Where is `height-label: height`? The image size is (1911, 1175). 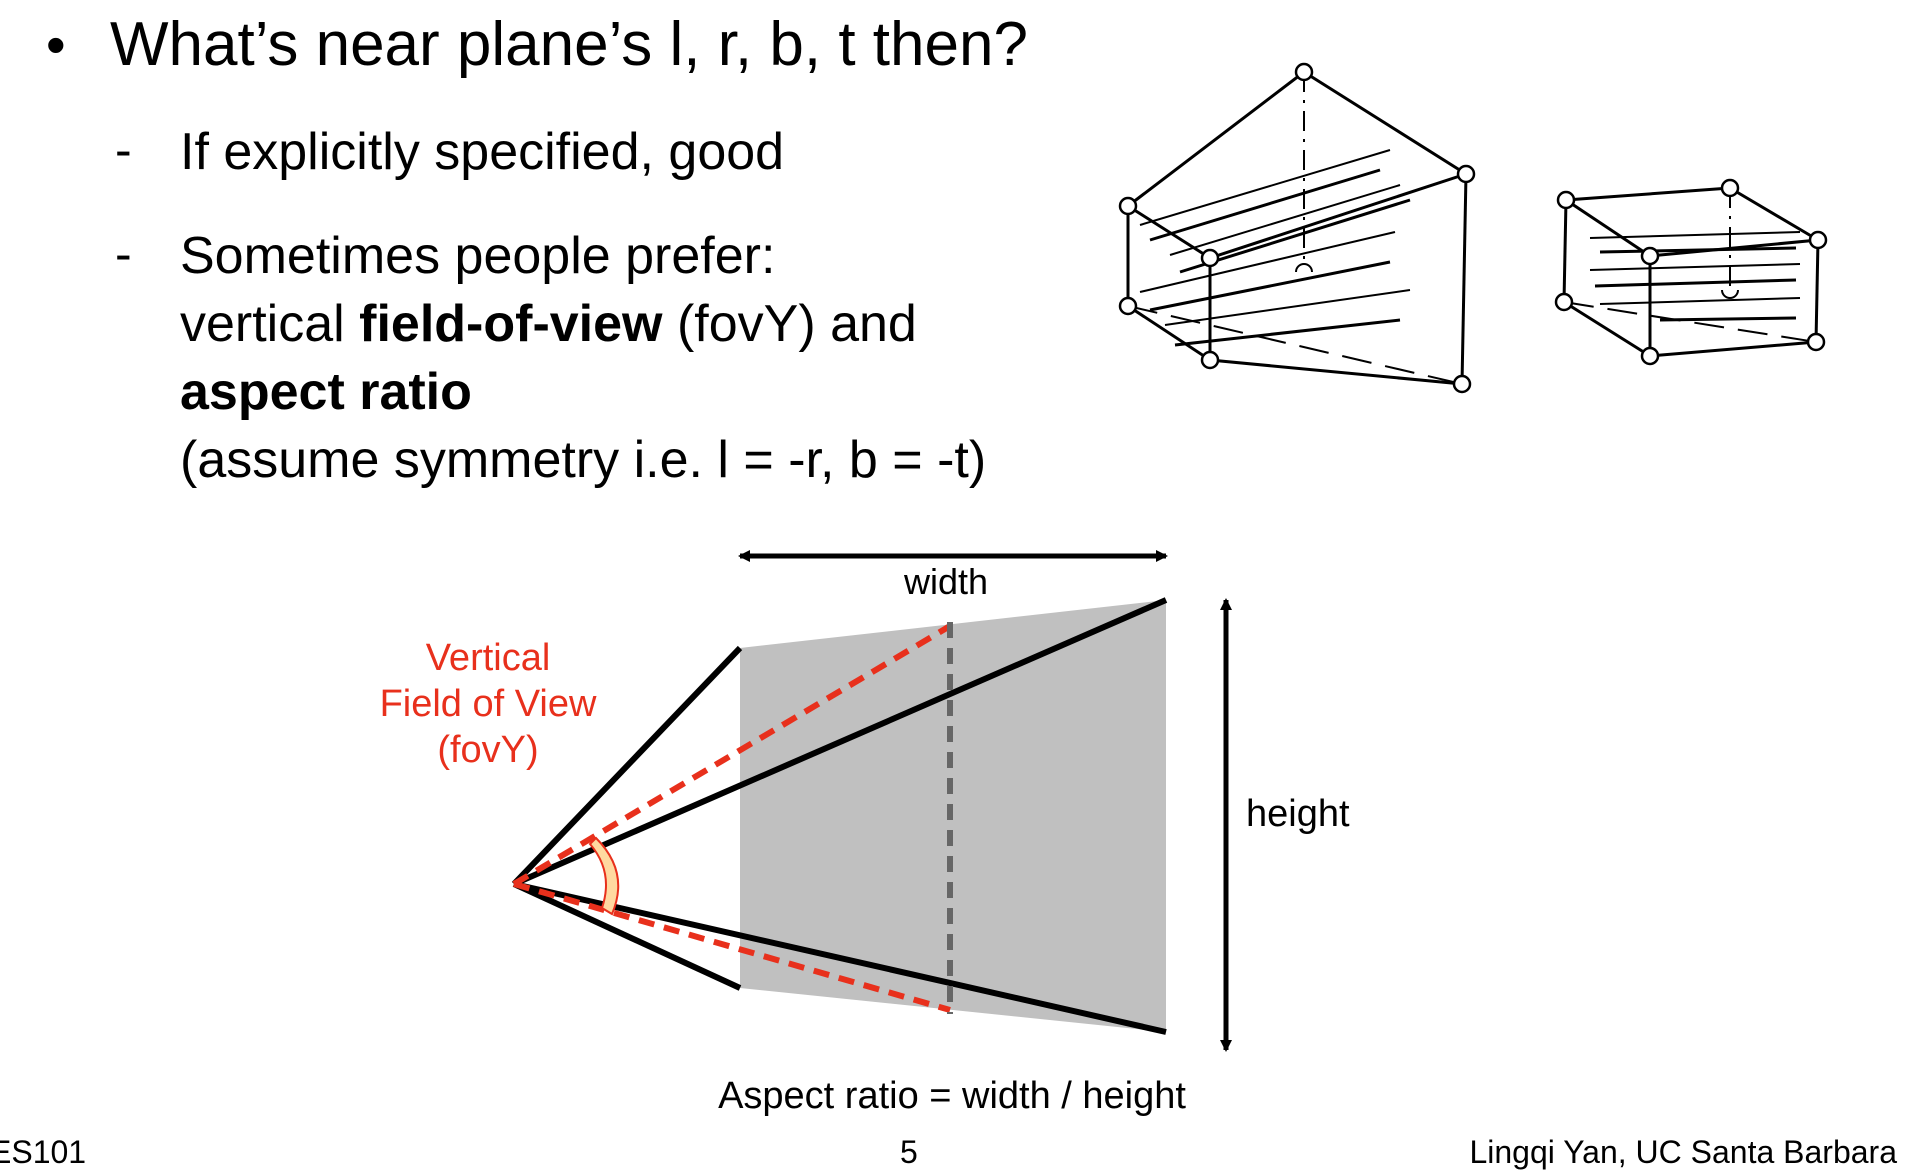 height-label: height is located at coordinates (1298, 814).